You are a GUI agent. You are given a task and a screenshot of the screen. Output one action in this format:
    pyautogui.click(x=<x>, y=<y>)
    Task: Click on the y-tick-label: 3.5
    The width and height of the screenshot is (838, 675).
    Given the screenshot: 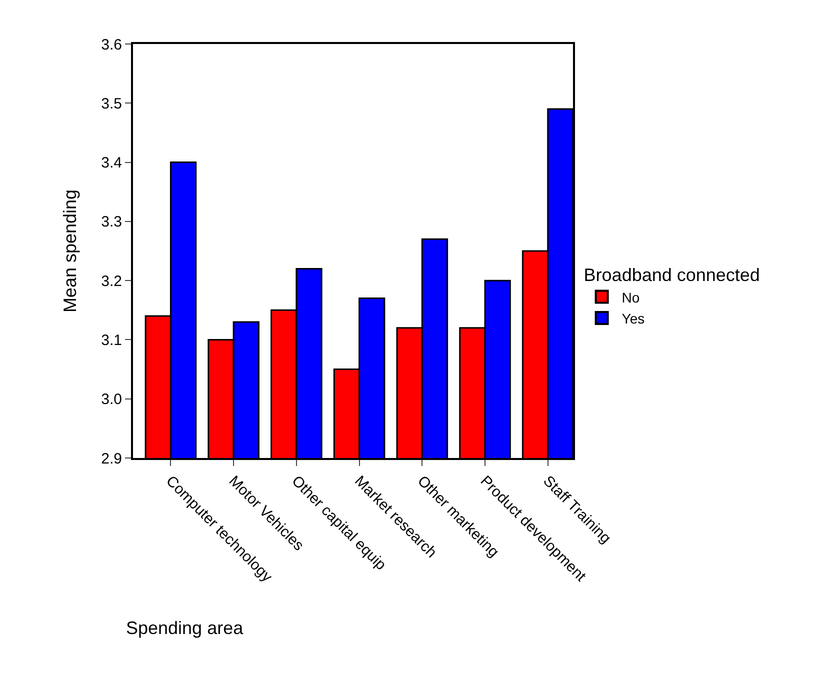 What is the action you would take?
    pyautogui.click(x=111, y=103)
    